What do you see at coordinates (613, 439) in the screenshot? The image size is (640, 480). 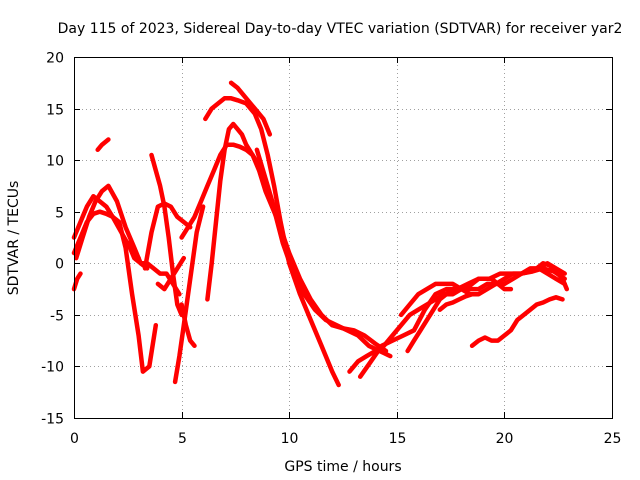 I see `x-tick-label: 25` at bounding box center [613, 439].